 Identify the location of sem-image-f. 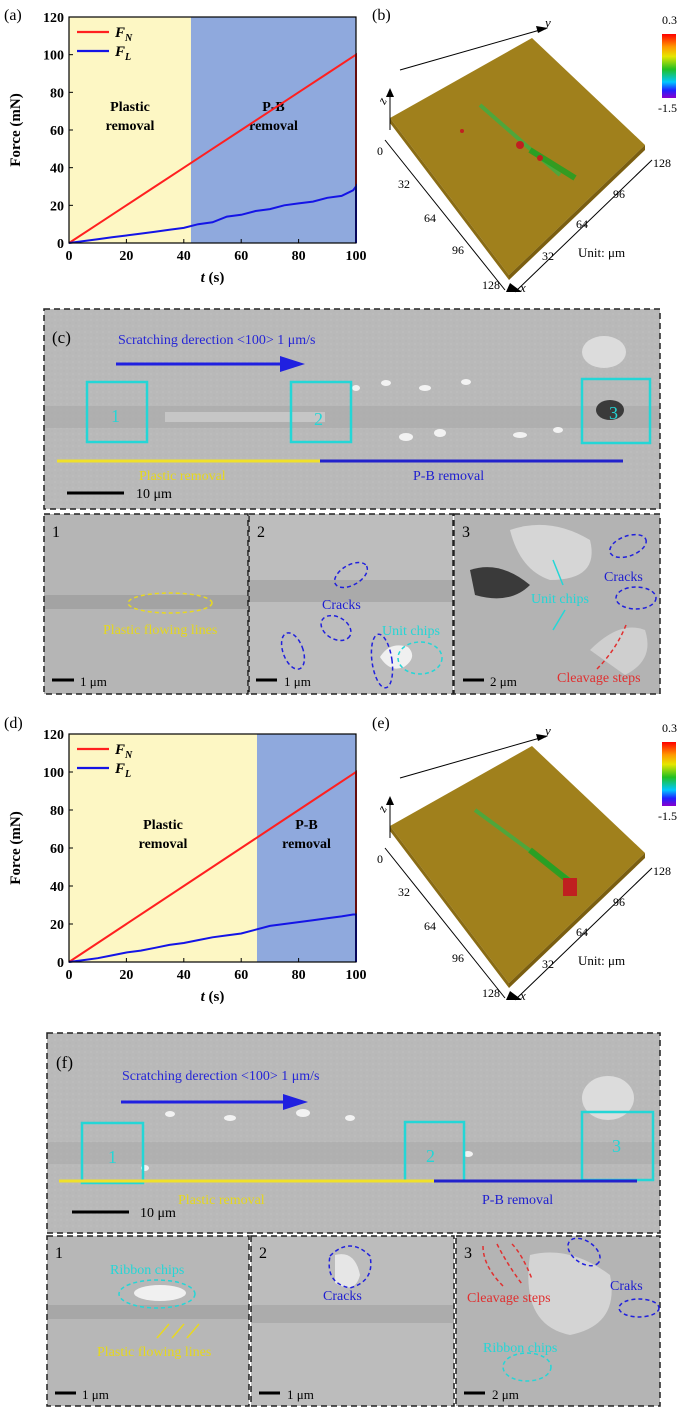
(353, 1133).